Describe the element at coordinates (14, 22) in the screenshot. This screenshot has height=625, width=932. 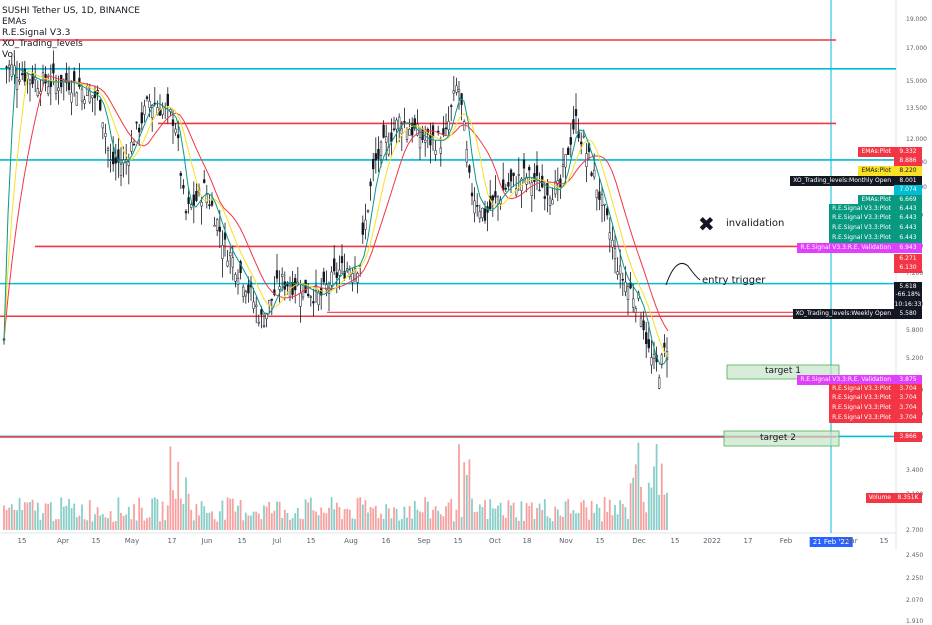
I see `indicator-emas: EMAs` at that location.